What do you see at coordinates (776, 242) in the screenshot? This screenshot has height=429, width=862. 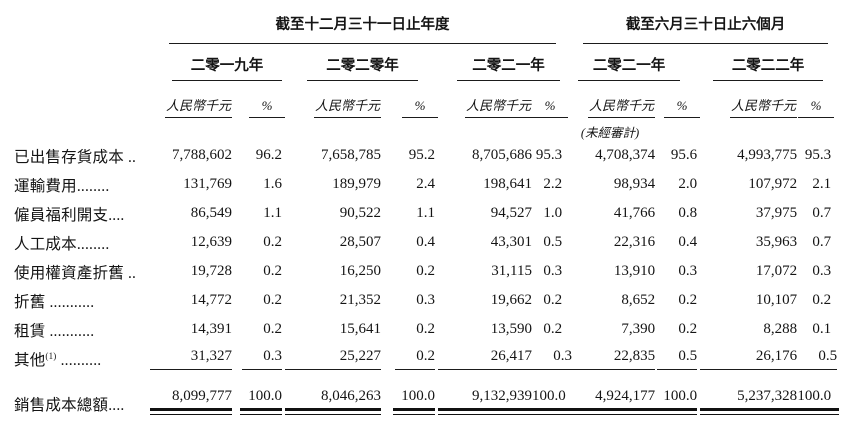 I see `amount-cell: 35,963` at bounding box center [776, 242].